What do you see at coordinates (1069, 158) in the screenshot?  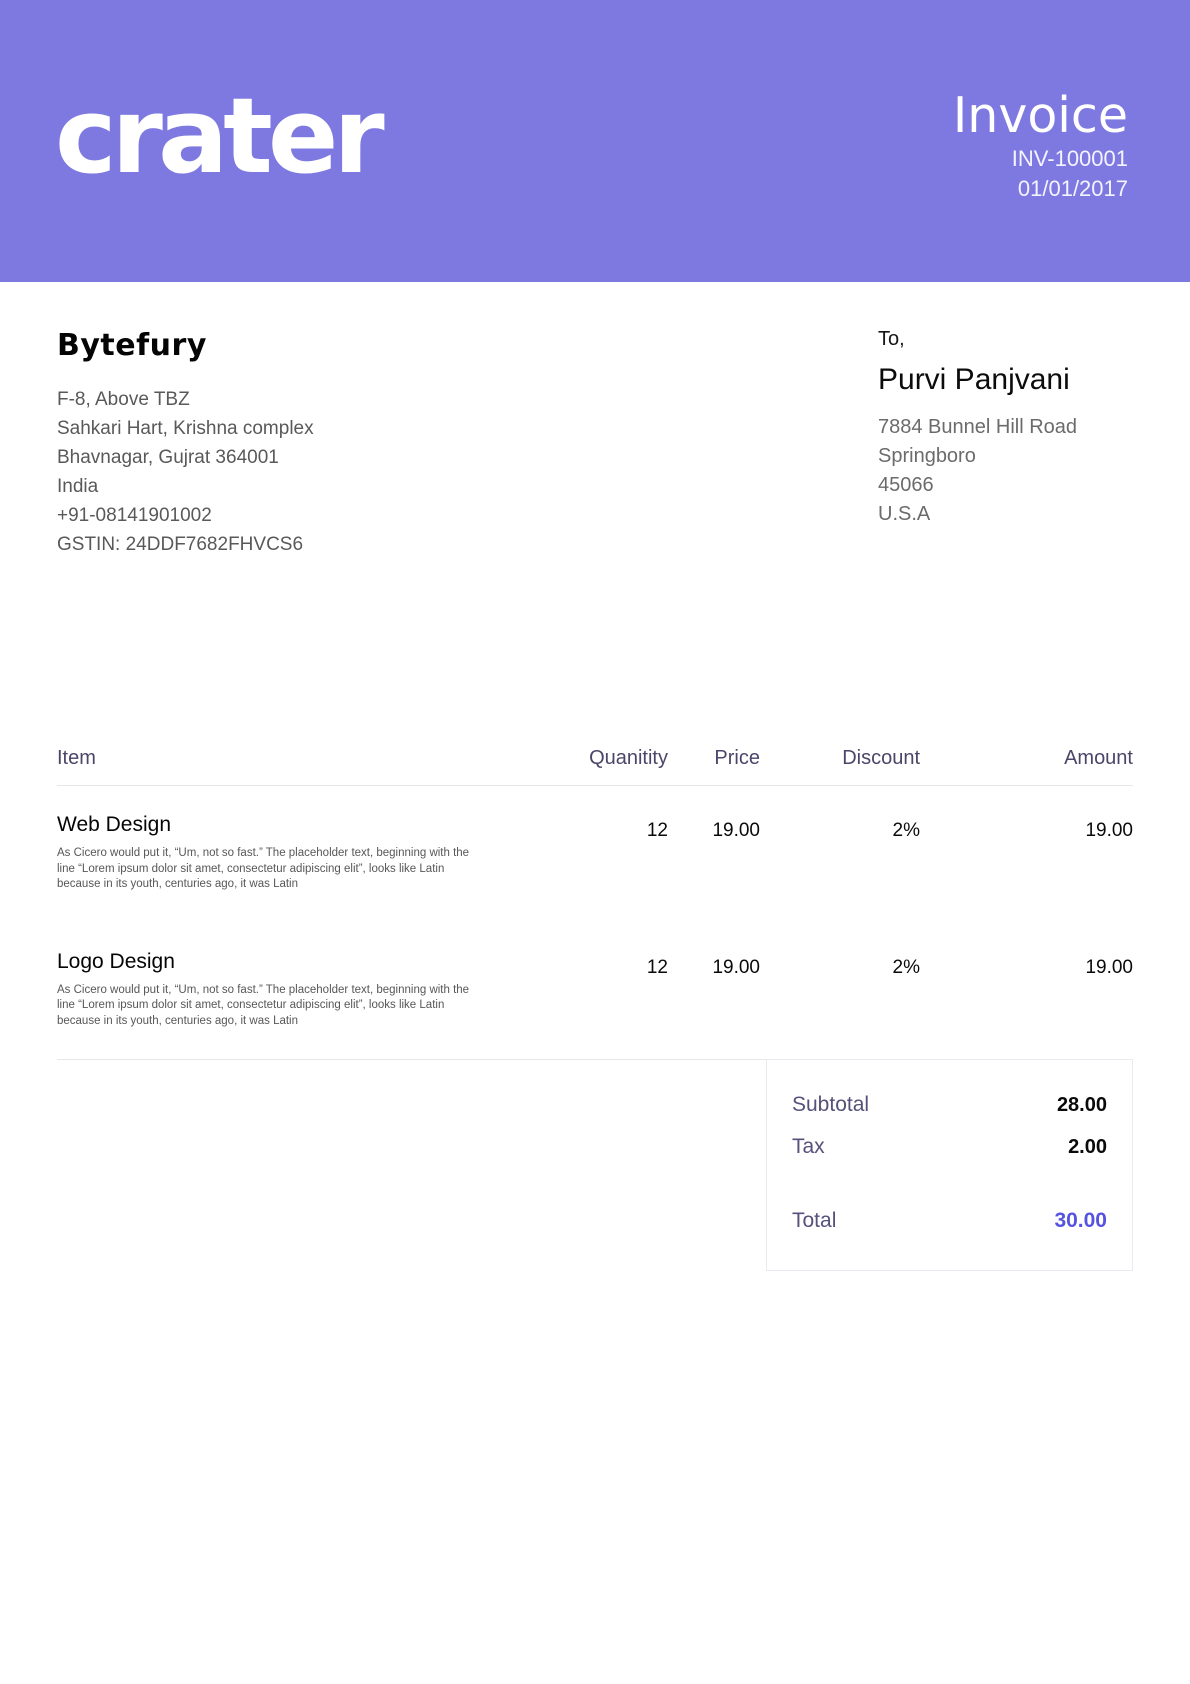 I see `invoice-number: INV-100001` at bounding box center [1069, 158].